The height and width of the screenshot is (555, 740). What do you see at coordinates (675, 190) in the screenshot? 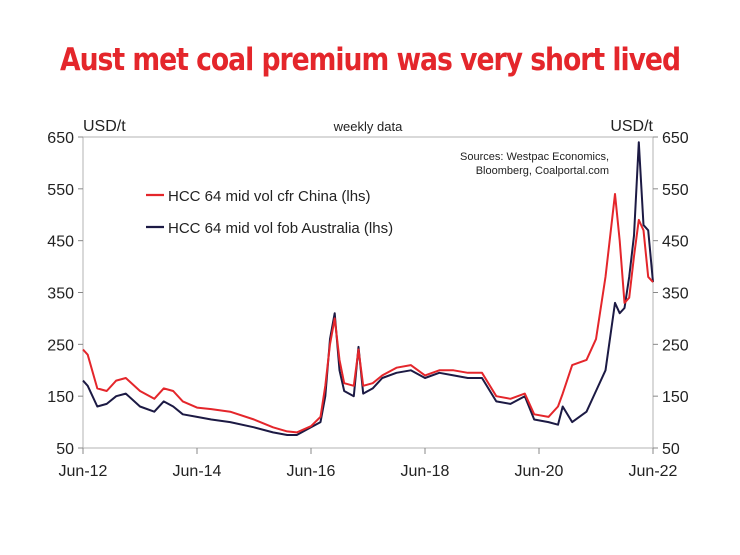
I see `right-tick-label: 550` at bounding box center [675, 190].